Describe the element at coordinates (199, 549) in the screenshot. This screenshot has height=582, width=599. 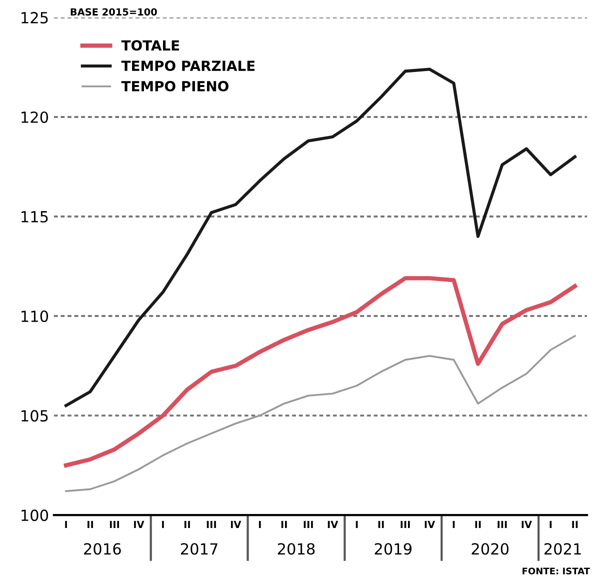
I see `text: 2017` at that location.